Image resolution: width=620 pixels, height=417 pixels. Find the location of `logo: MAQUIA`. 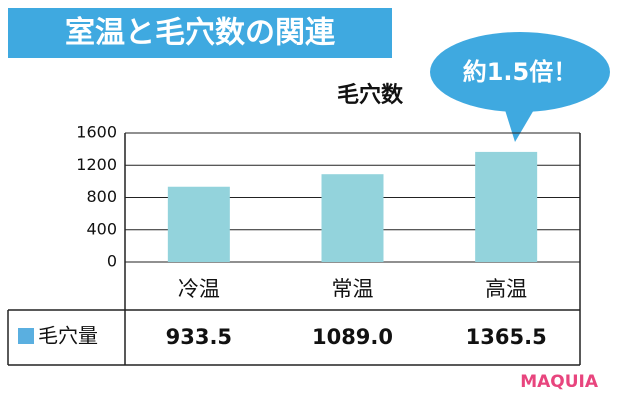

logo: MAQUIA is located at coordinates (559, 382).